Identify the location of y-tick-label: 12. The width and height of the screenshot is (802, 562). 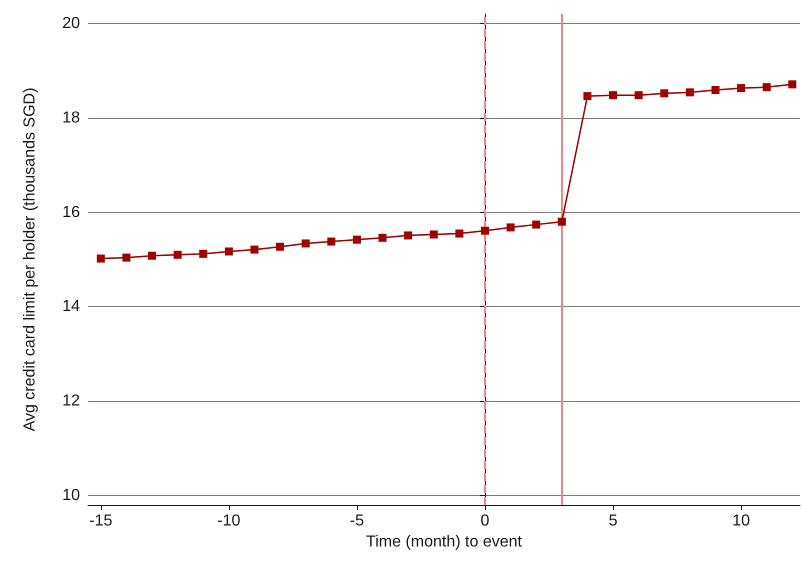
(71, 401).